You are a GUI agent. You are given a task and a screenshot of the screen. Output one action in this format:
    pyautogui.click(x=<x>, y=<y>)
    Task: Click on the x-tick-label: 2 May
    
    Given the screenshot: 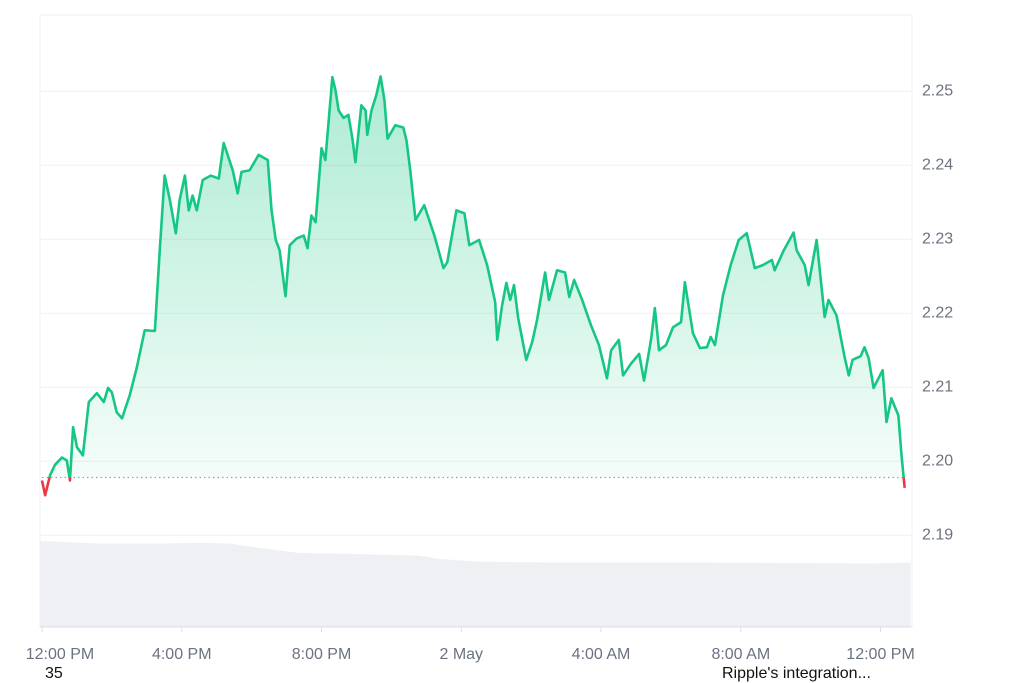 What is the action you would take?
    pyautogui.click(x=461, y=654)
    